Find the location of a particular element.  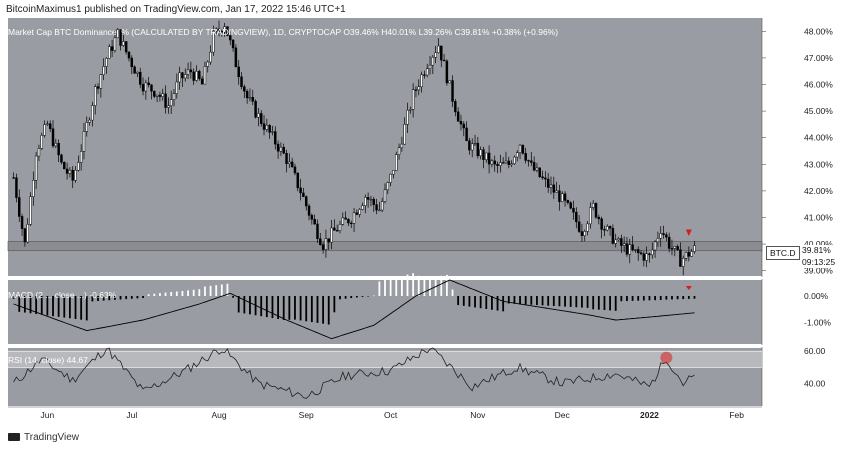

macd-legend: MACD (2 ... close ...) -0.63% is located at coordinates (62, 295).